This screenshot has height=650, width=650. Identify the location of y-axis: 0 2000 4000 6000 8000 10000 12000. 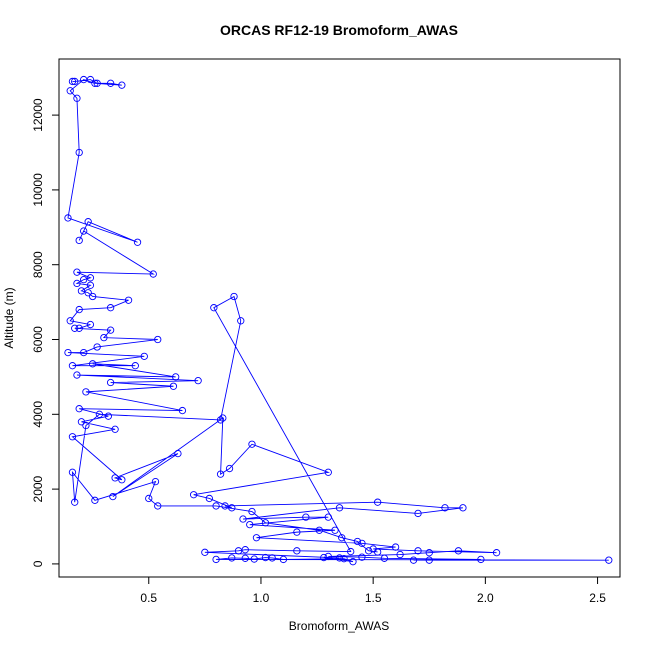
(45, 332).